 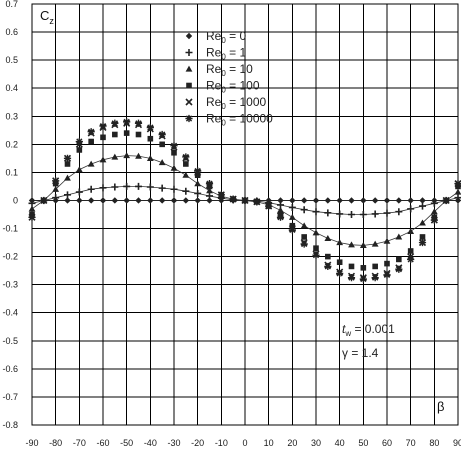 I want to click on legend-label: Re0 = 1000, so click(x=236, y=103).